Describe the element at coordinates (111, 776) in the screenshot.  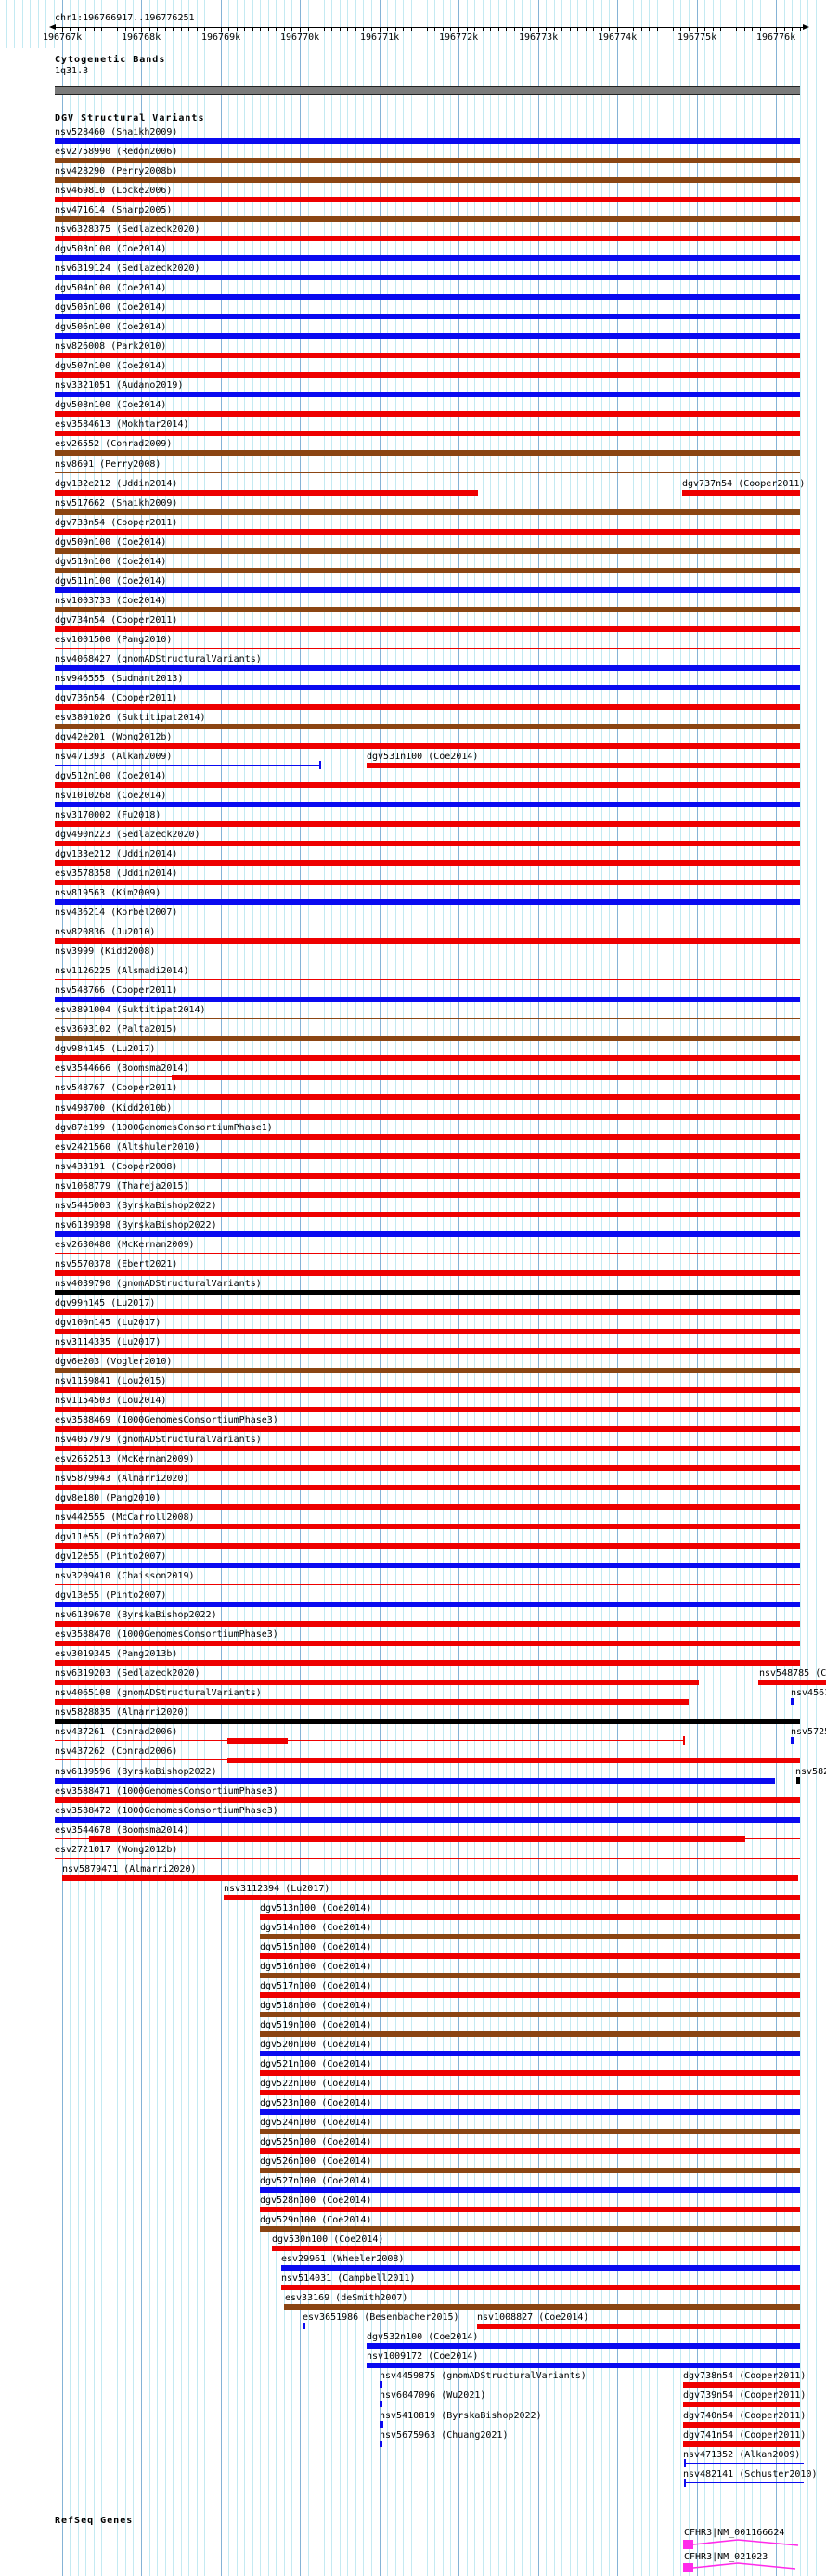
I see `variant-label: dgv512n100 (Coe2014)` at that location.